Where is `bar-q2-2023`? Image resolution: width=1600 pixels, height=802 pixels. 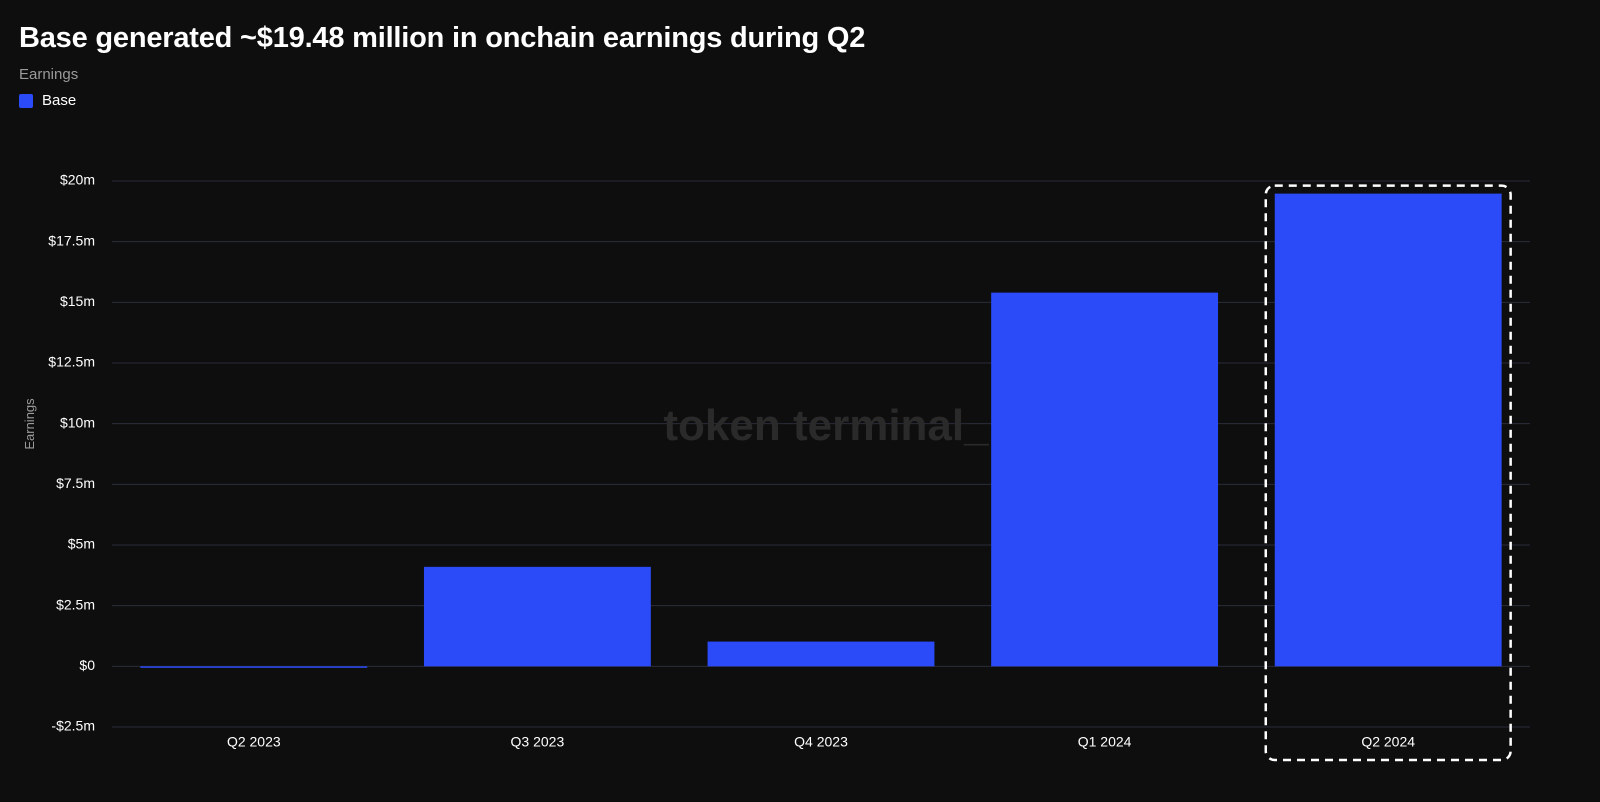 bar-q2-2023 is located at coordinates (254, 667).